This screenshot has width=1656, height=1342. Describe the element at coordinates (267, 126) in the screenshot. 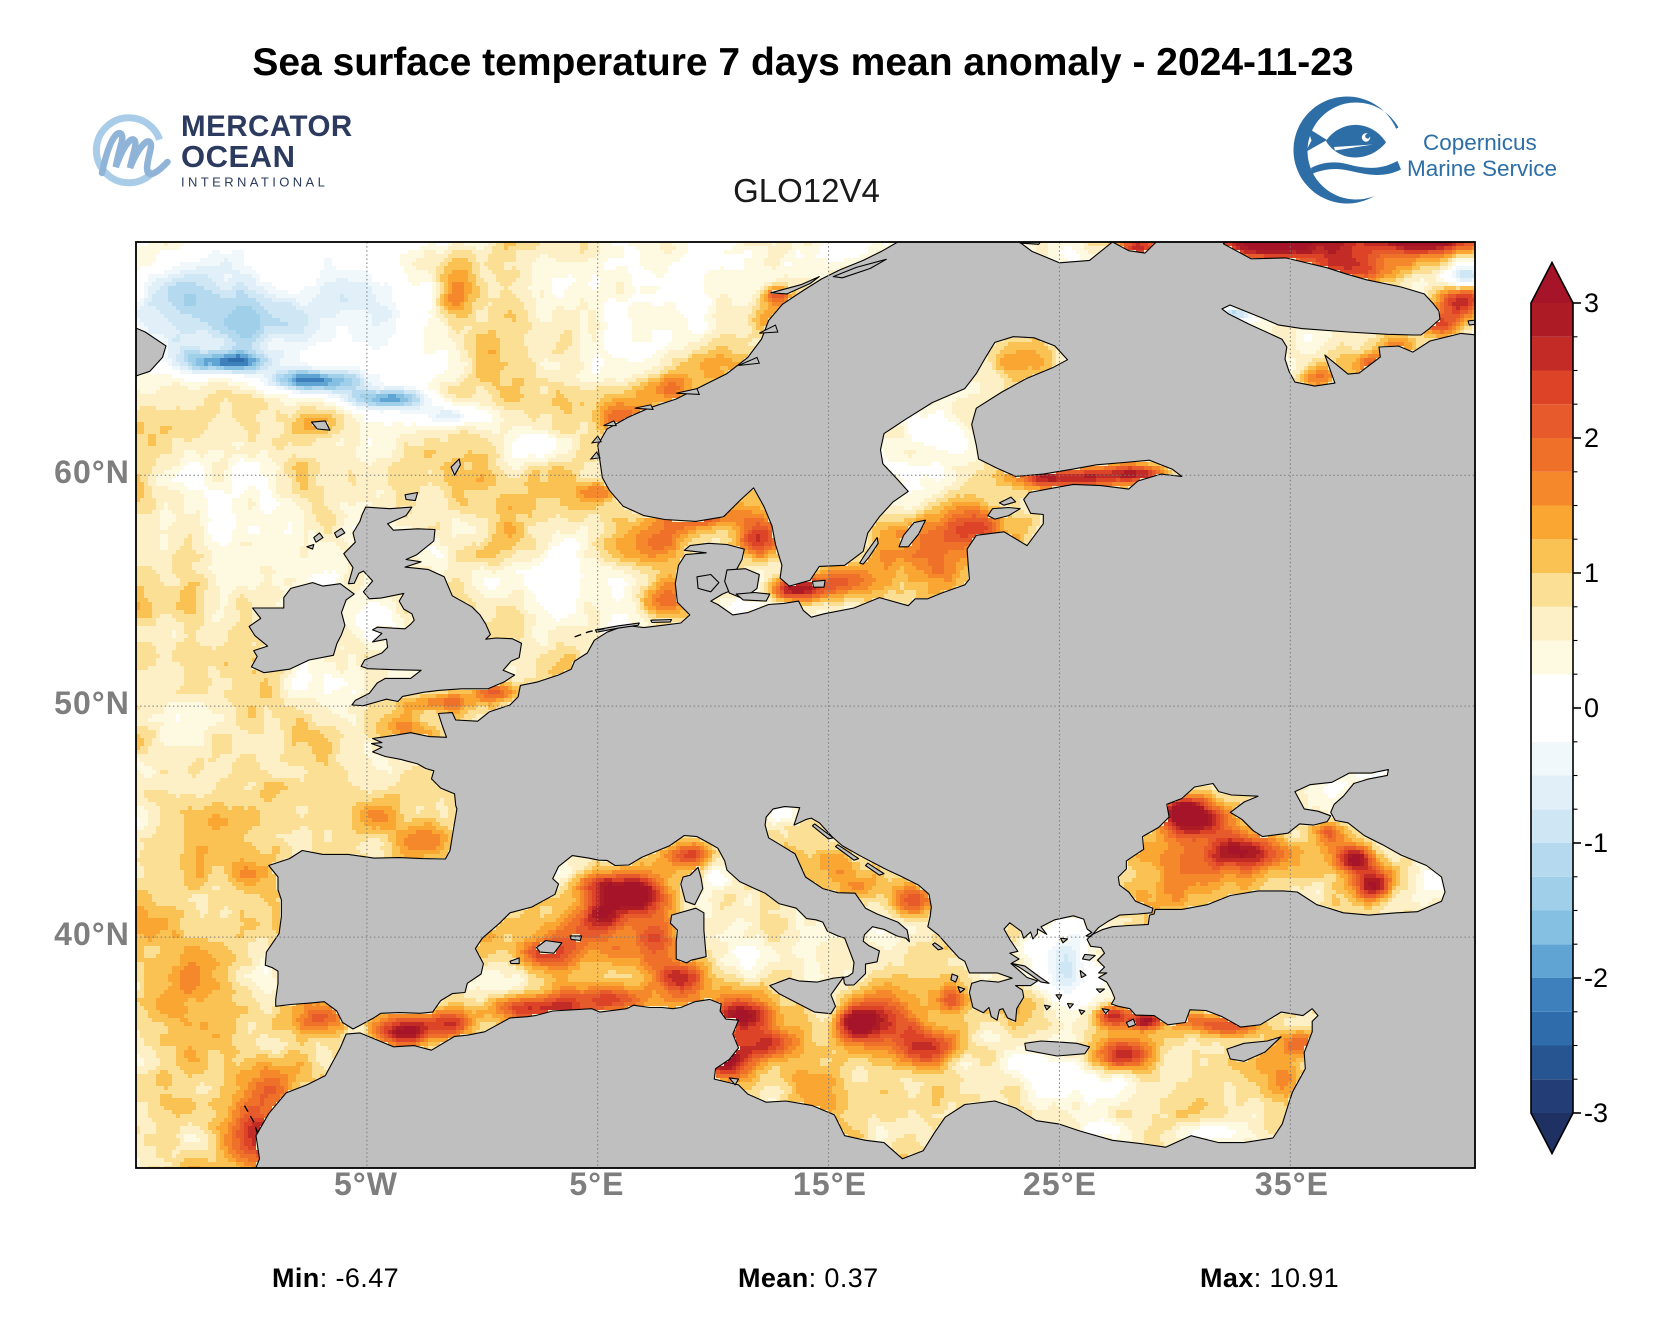

I see `svg-text: MERCATOR` at that location.